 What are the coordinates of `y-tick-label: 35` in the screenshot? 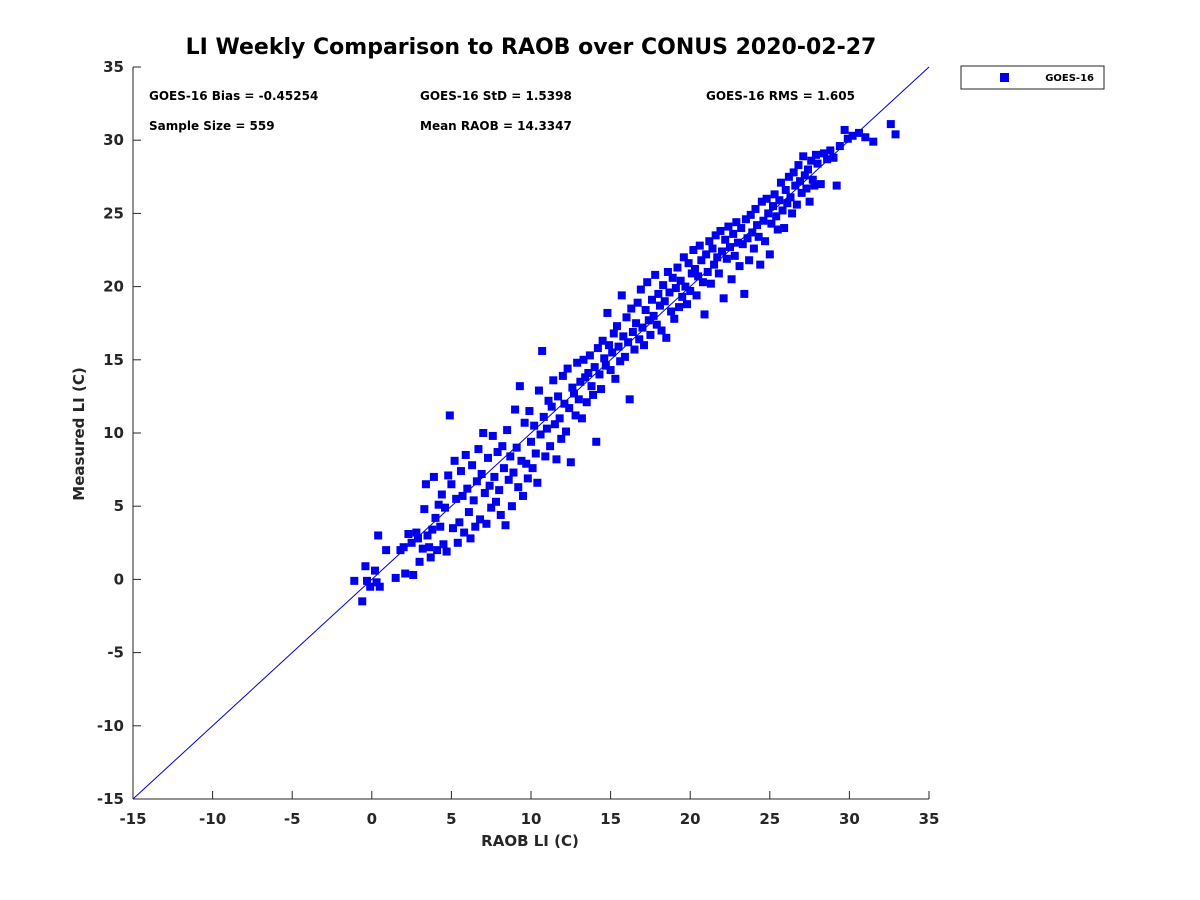 It's located at (113, 67).